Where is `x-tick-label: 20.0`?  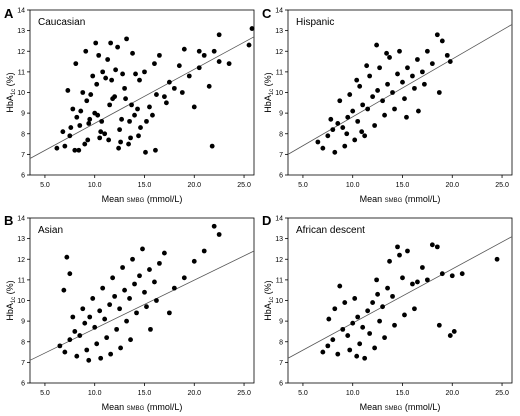 x-tick-label: 20.0 is located at coordinates (452, 185).